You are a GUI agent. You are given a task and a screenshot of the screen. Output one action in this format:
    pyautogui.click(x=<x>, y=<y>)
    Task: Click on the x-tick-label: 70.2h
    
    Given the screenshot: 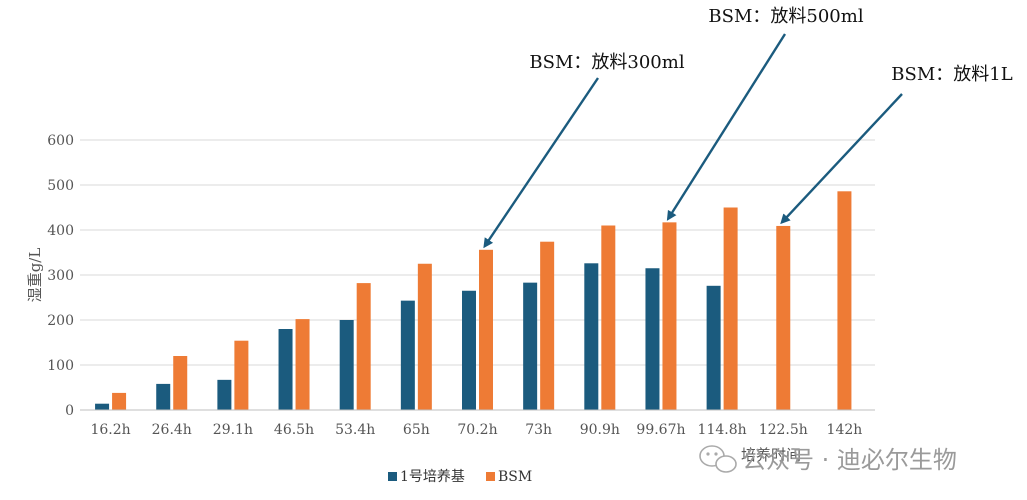 What is the action you would take?
    pyautogui.click(x=477, y=430)
    